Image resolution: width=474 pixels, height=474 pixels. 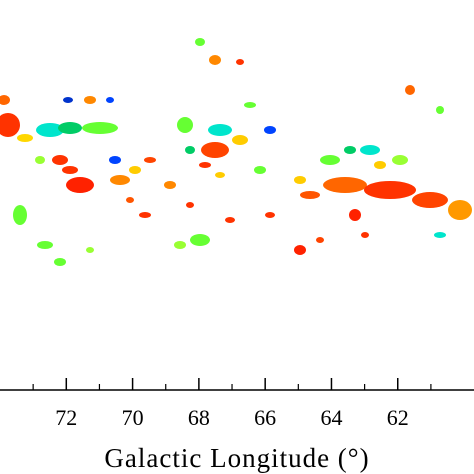 What do you see at coordinates (236, 458) in the screenshot?
I see `x-axis-label: Galactic Longitude (°)` at bounding box center [236, 458].